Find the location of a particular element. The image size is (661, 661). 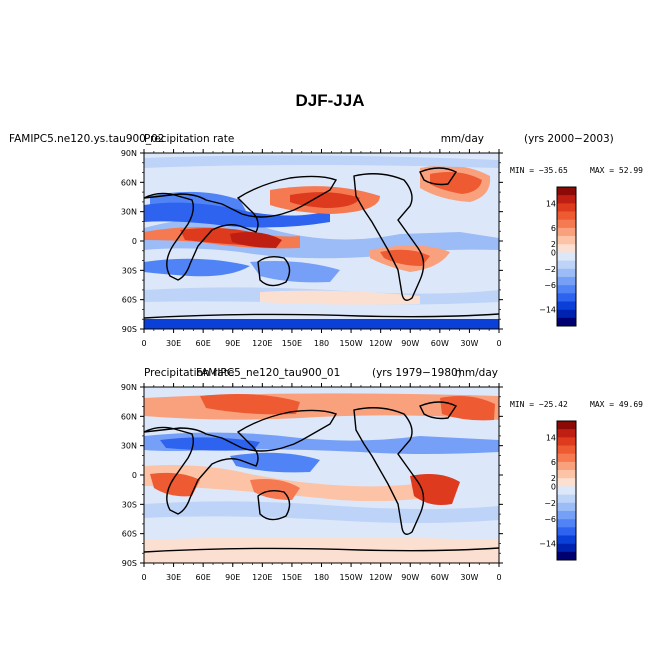

bottom-siberia-wet-core is located at coordinates (250, 404).